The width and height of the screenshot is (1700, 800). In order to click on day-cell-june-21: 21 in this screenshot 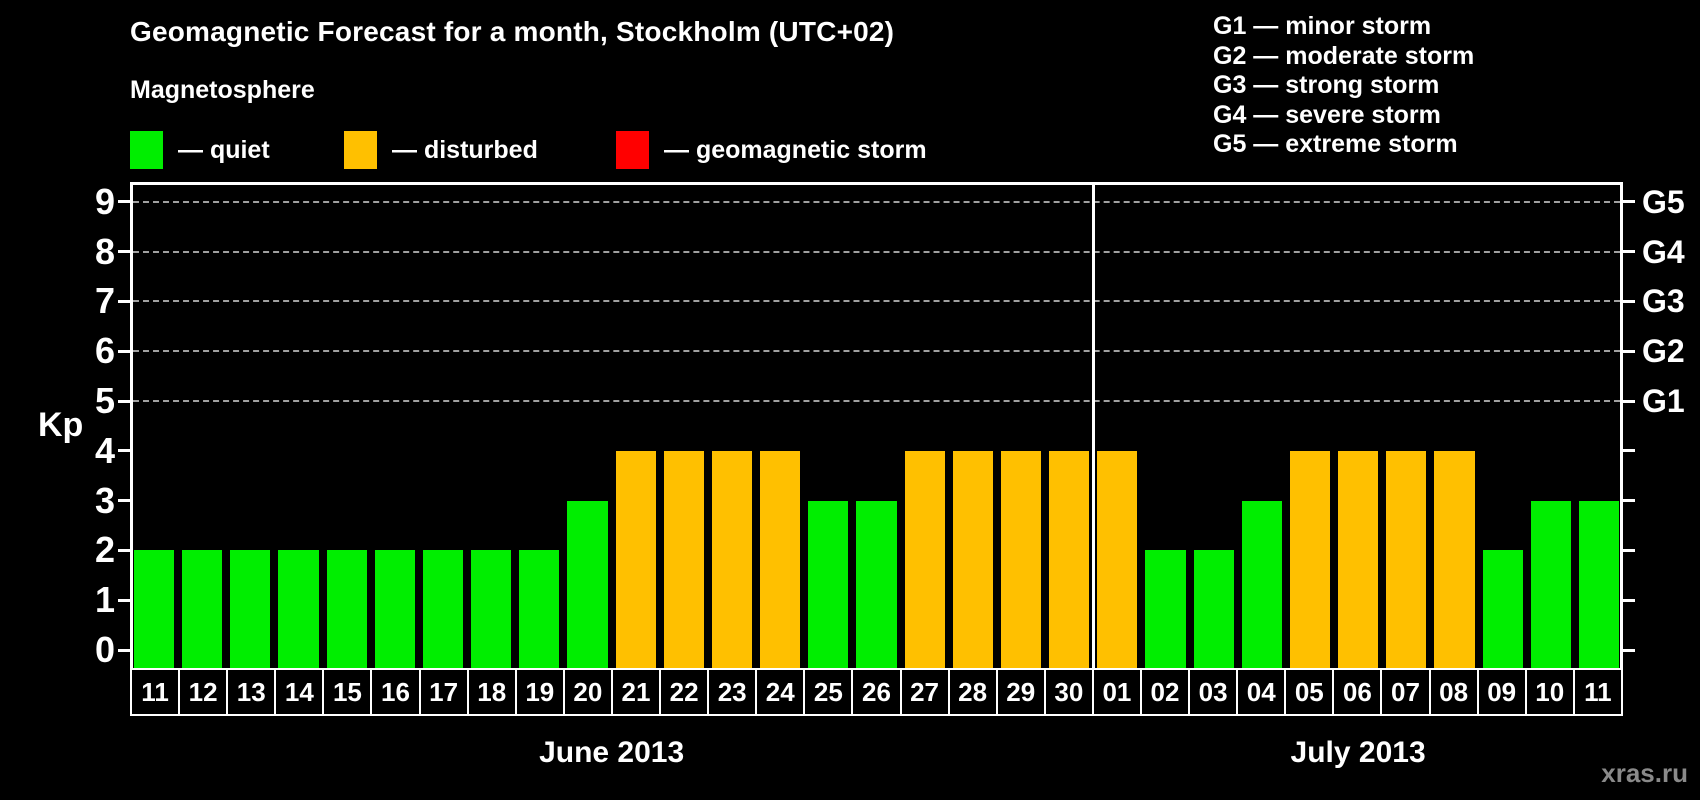, I will do `click(637, 692)`.